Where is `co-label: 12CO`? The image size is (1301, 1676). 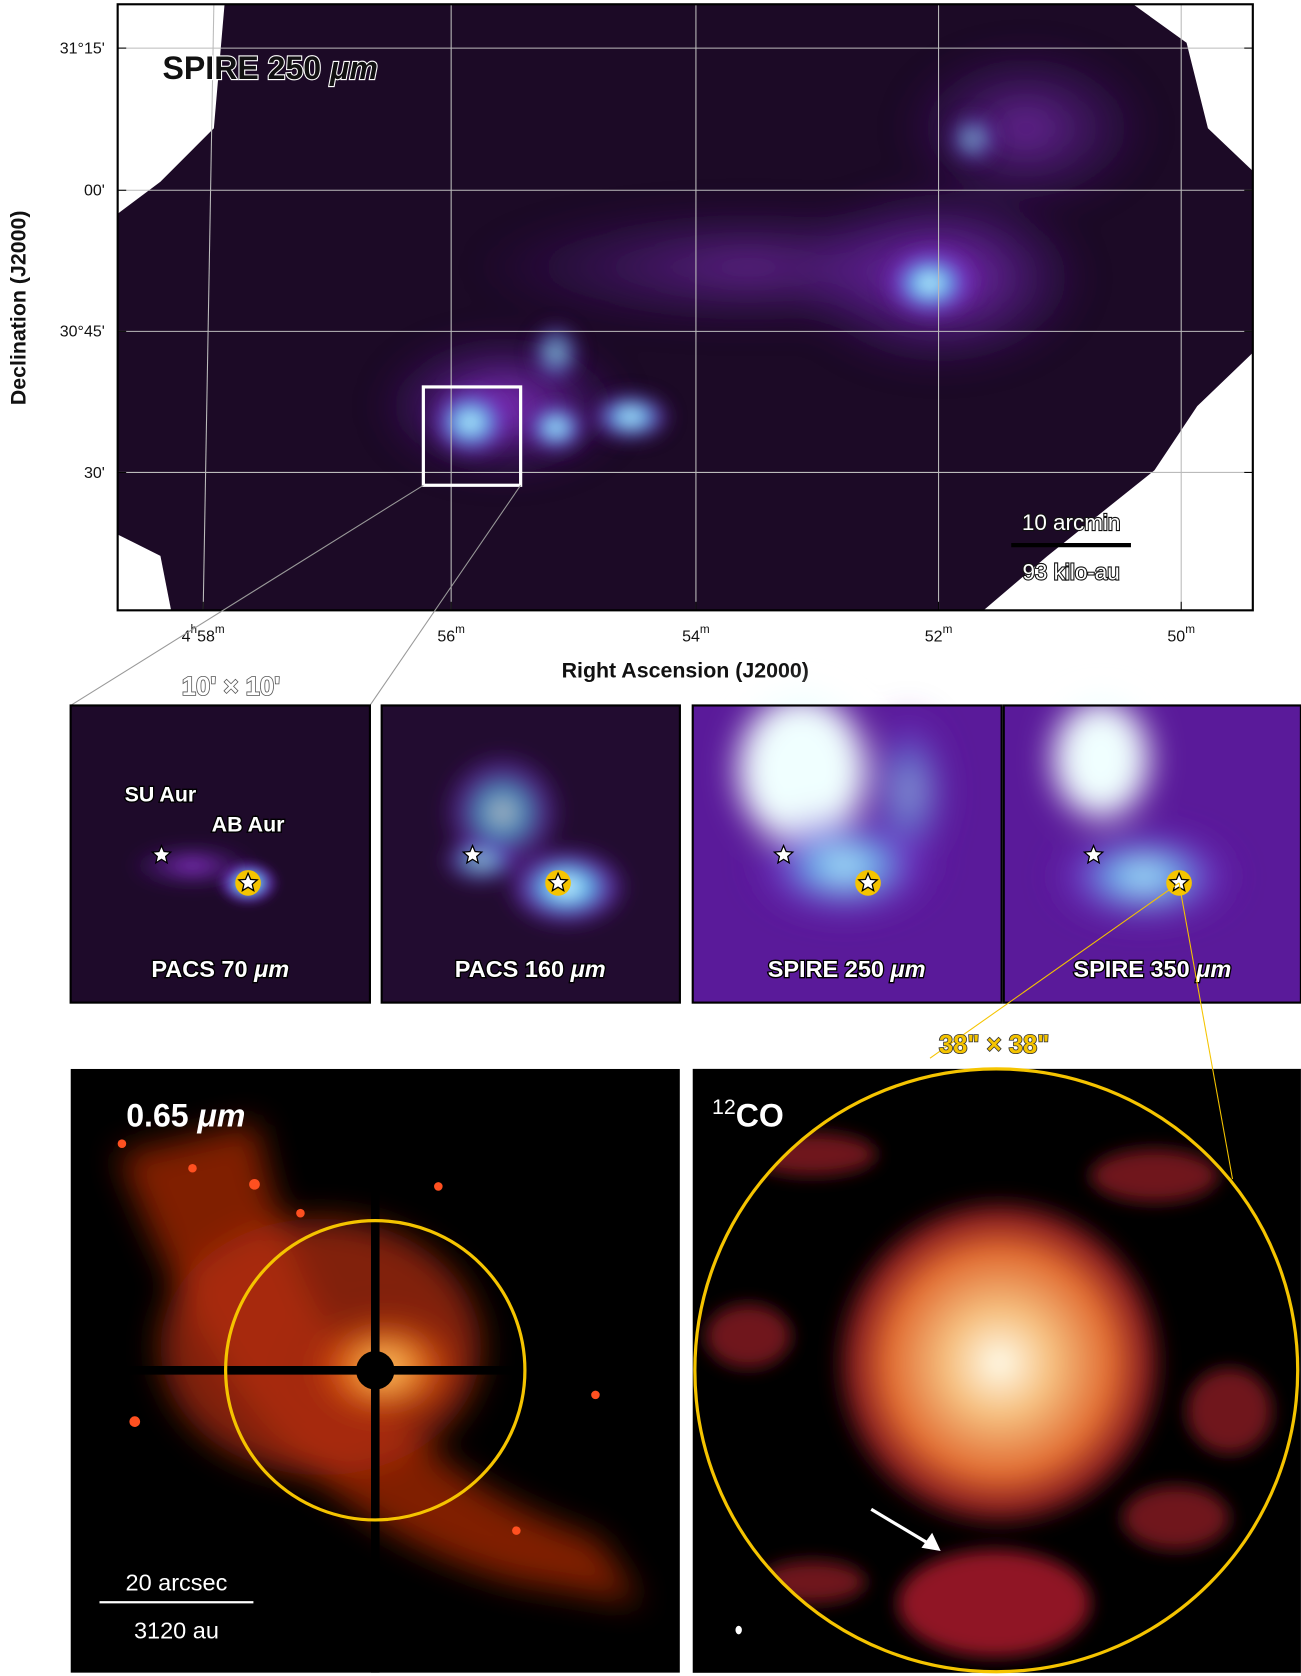 co-label: 12CO is located at coordinates (748, 1114).